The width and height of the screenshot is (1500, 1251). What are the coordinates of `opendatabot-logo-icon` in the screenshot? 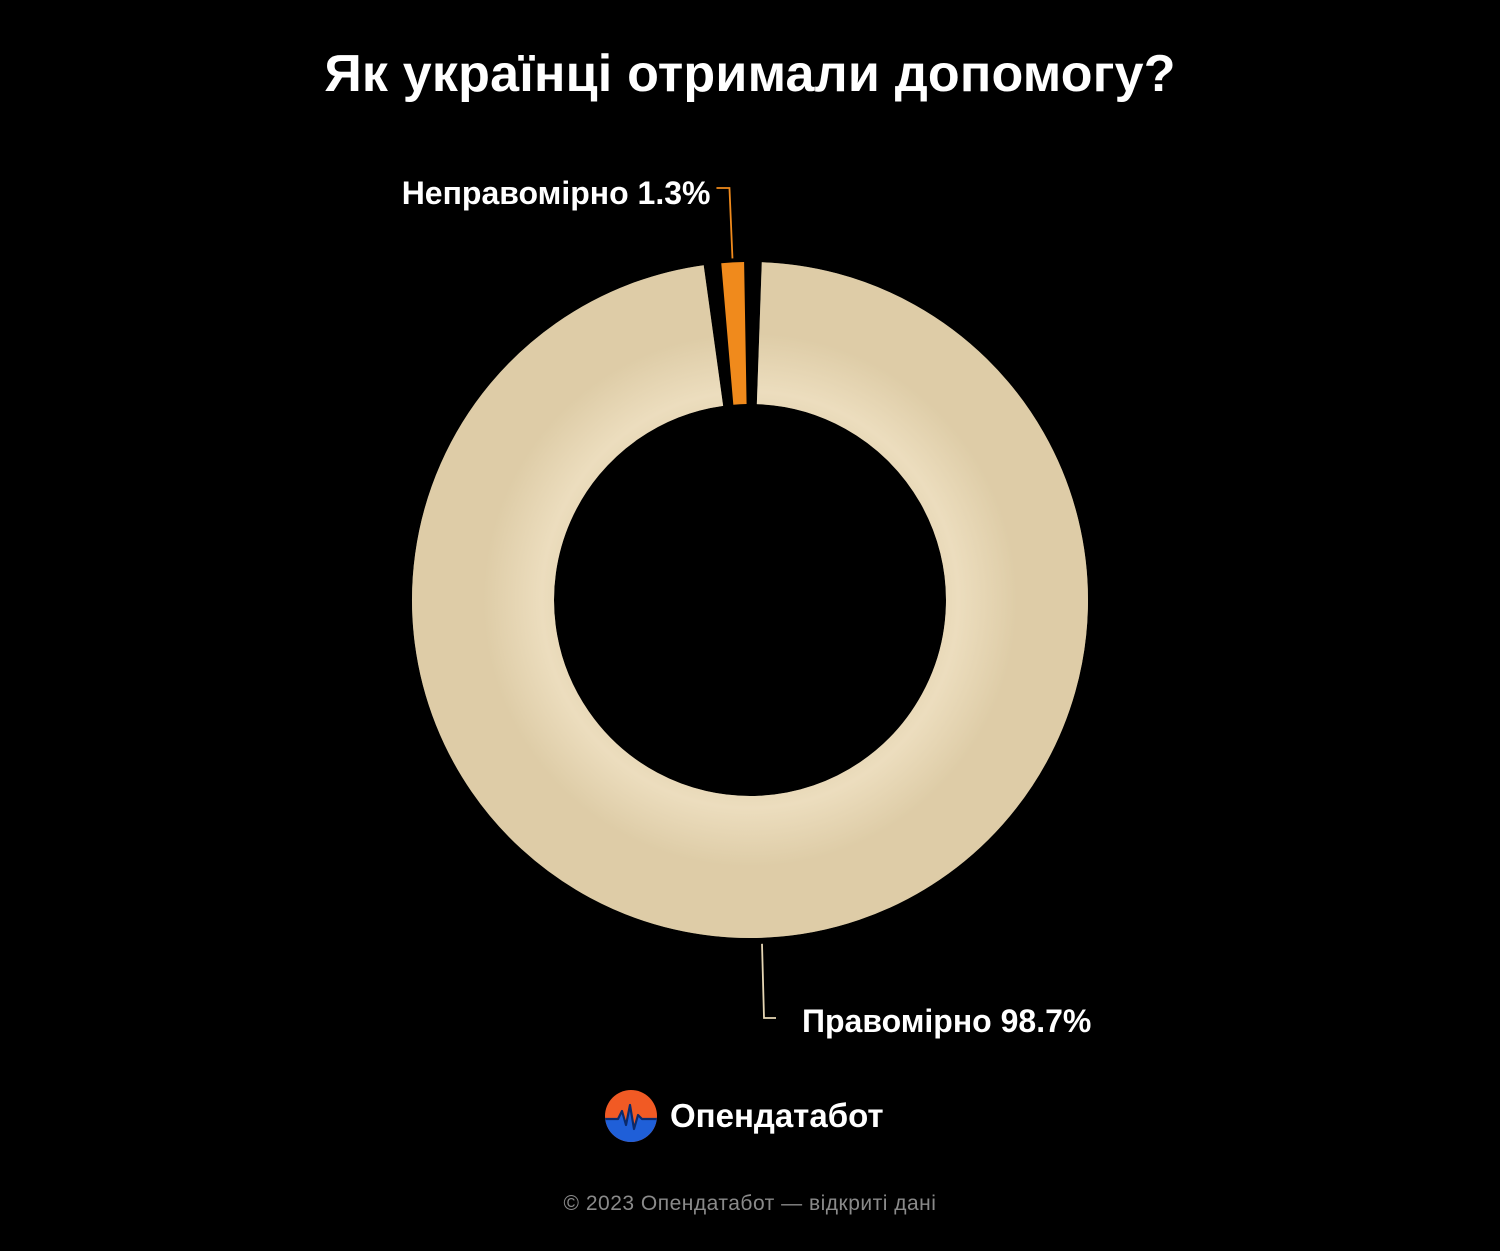 It's located at (631, 1116).